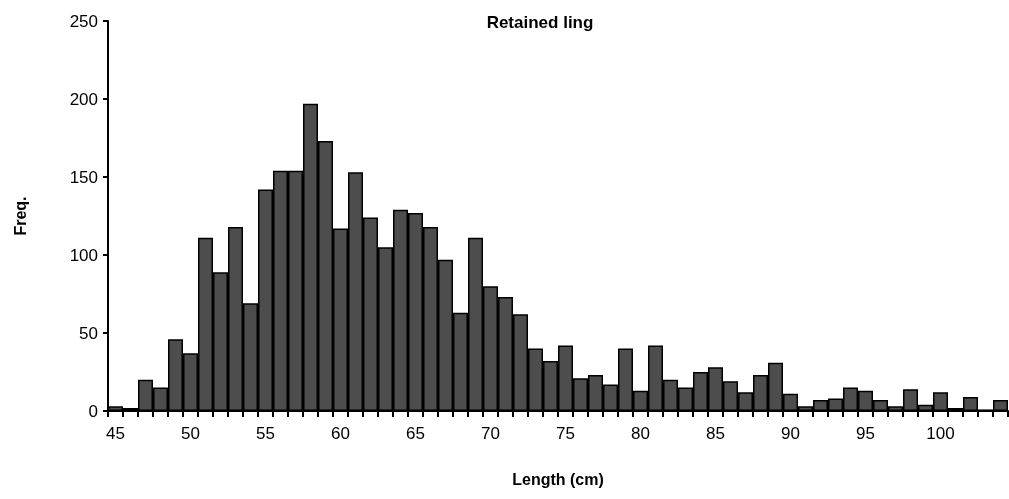  What do you see at coordinates (83, 21) in the screenshot?
I see `y-tick-label: 250` at bounding box center [83, 21].